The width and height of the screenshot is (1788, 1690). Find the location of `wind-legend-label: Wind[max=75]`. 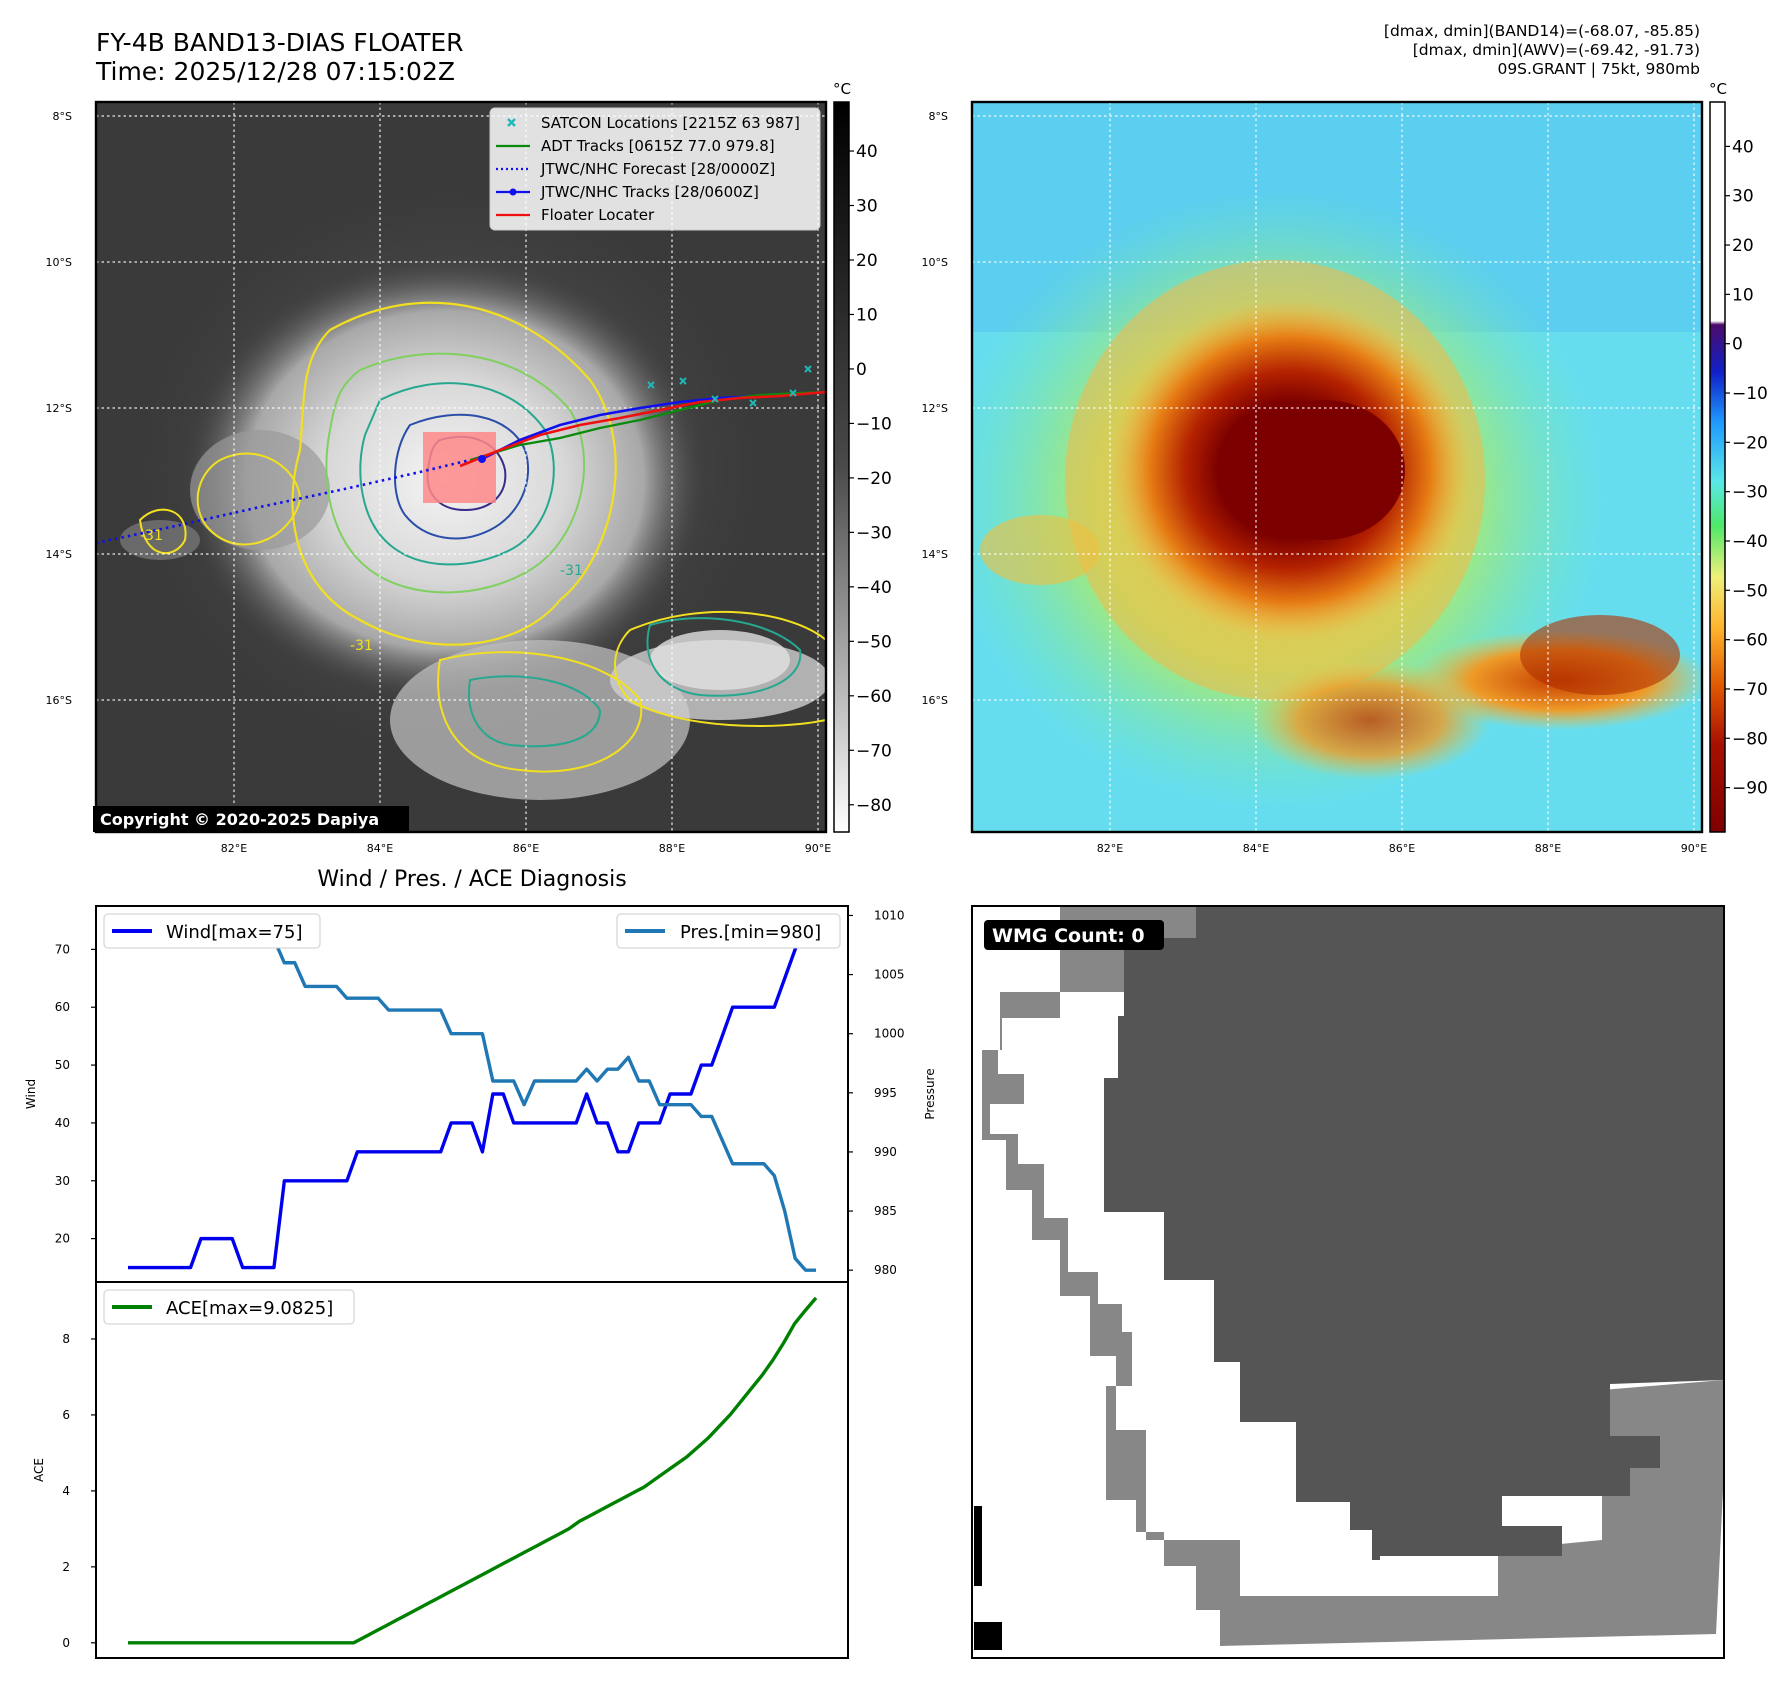

wind-legend-label: Wind[max=75] is located at coordinates (234, 932).